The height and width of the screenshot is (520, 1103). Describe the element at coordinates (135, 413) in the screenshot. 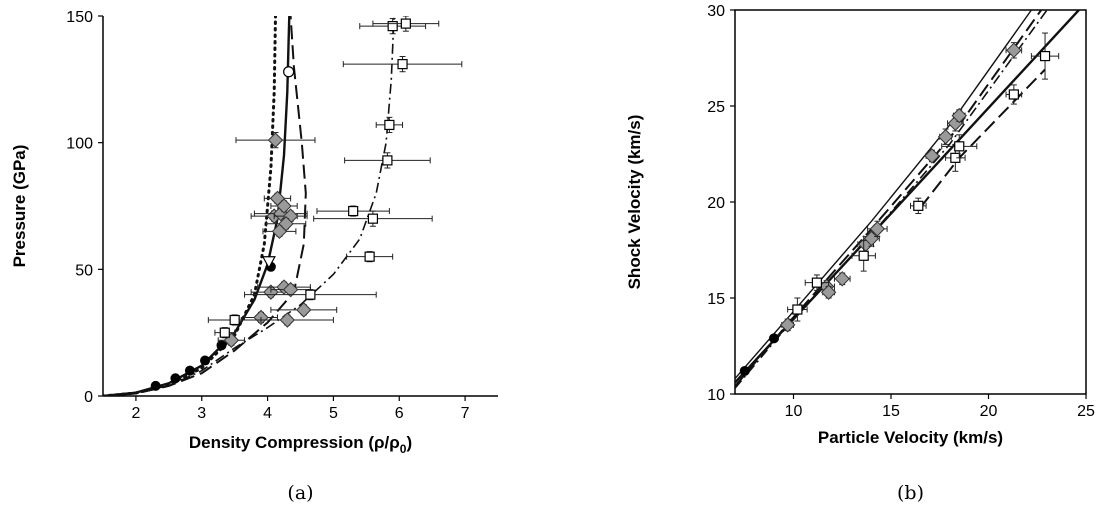

I see `x-tick-label: 2` at that location.